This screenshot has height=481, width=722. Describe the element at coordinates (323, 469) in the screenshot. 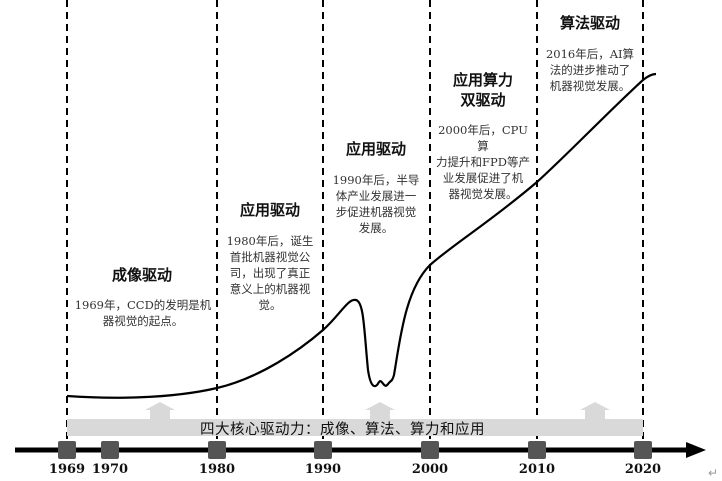

I see `year-label-1990: 1990` at that location.